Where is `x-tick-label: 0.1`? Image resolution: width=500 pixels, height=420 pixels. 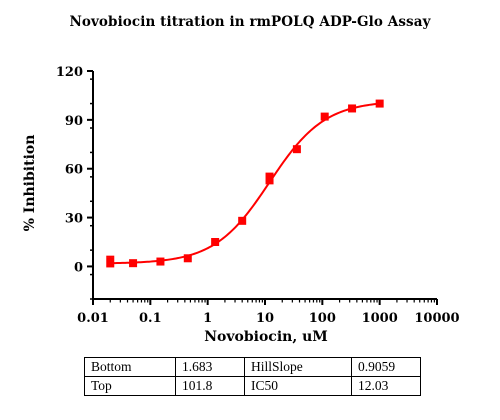 x-tick-label: 0.1 is located at coordinates (150, 318).